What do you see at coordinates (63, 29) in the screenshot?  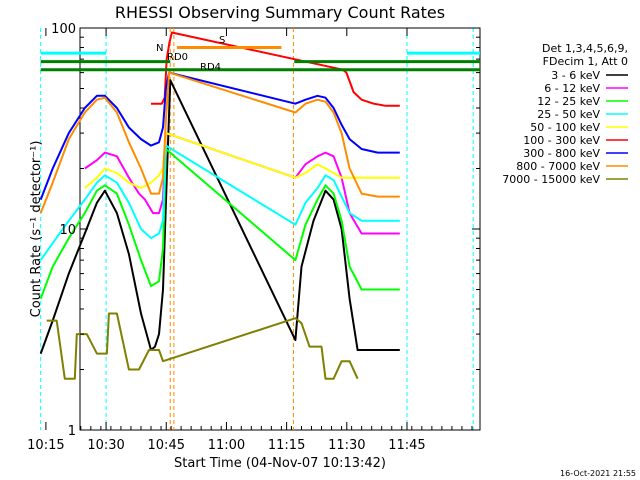 I see `y-tick-label: 100` at bounding box center [63, 29].